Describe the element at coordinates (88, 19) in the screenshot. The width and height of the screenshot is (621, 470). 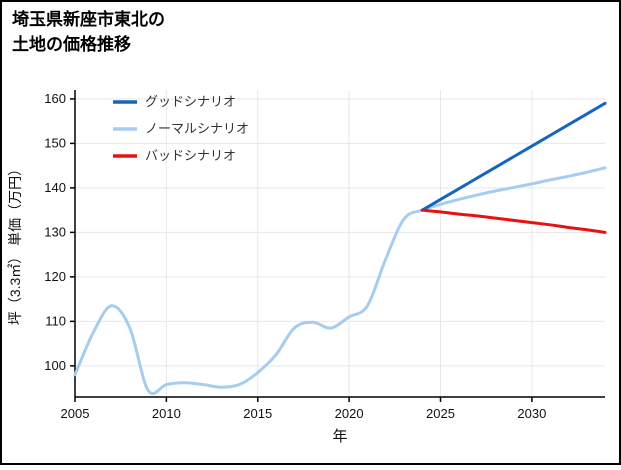
I see `chart-title-line1: 埼玉県新座市東北の` at that location.